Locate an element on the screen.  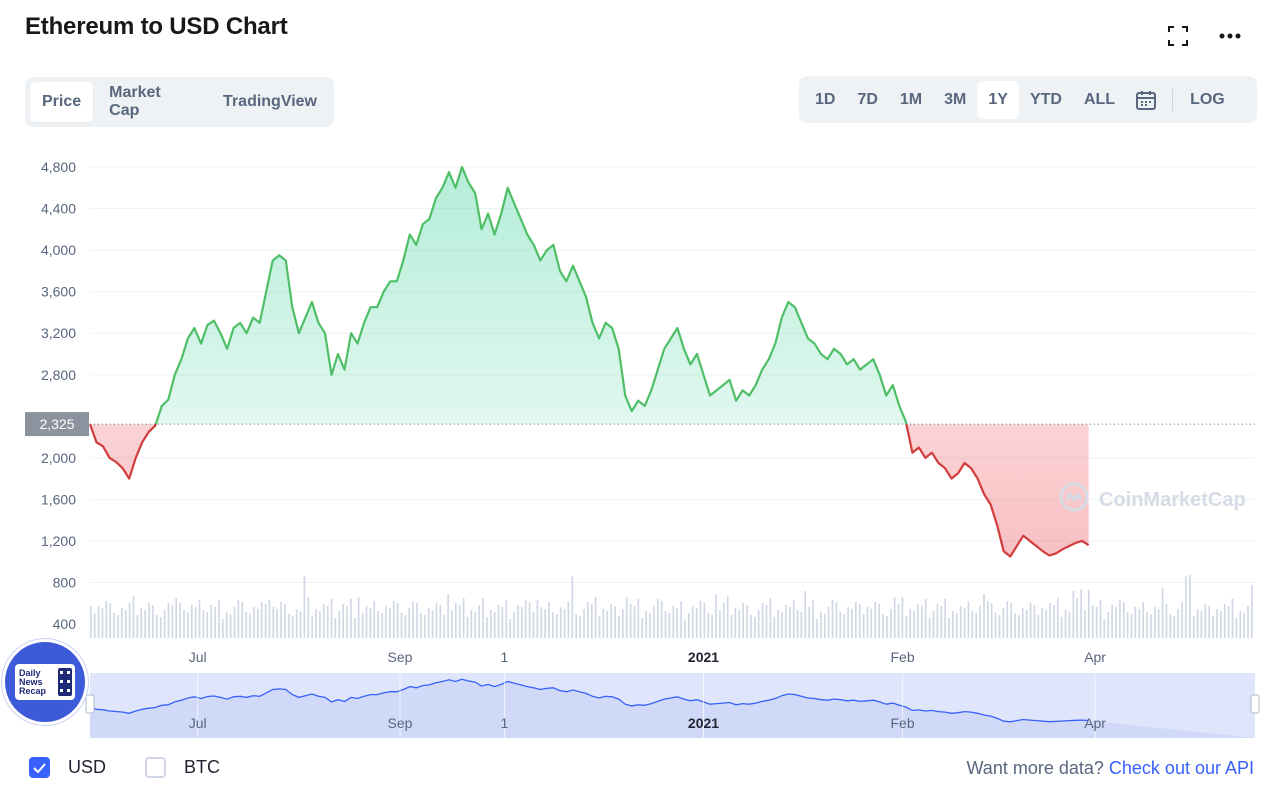
usd-checkbox is located at coordinates (39, 767).